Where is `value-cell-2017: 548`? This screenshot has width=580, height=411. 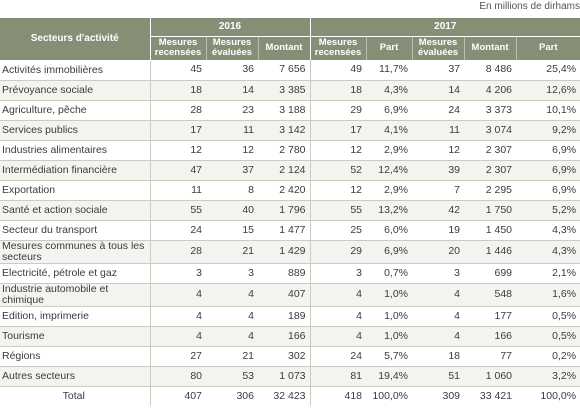 value-cell-2017: 548 is located at coordinates (490, 295).